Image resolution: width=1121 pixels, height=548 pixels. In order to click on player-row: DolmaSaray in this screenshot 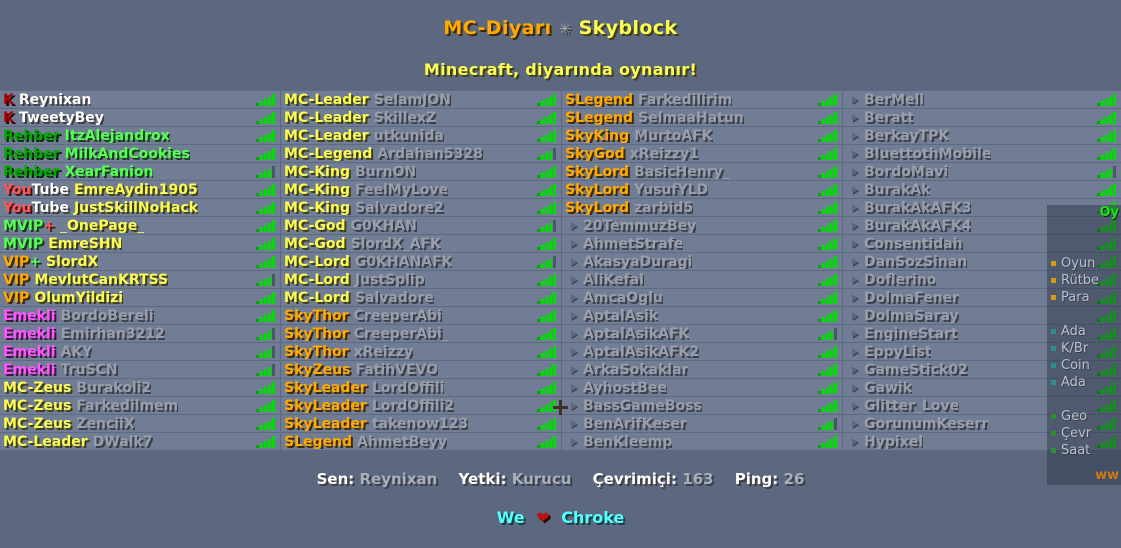, I will do `click(982, 315)`.